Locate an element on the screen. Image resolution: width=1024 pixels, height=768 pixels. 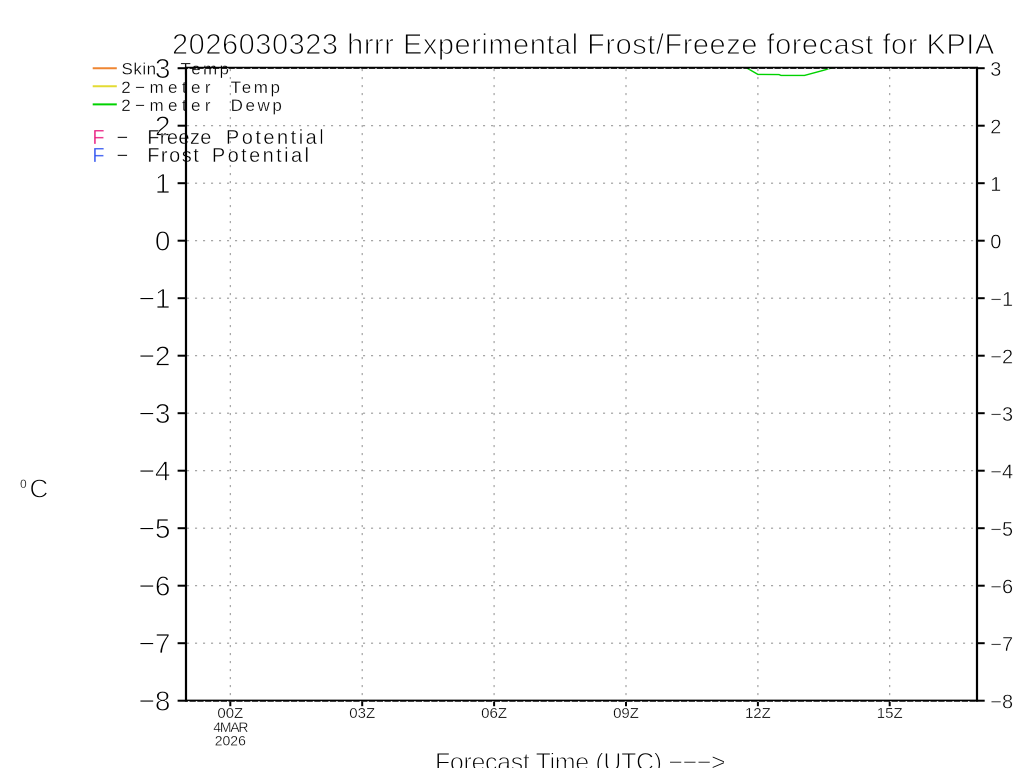
svg-text: Temp is located at coordinates (257, 87).